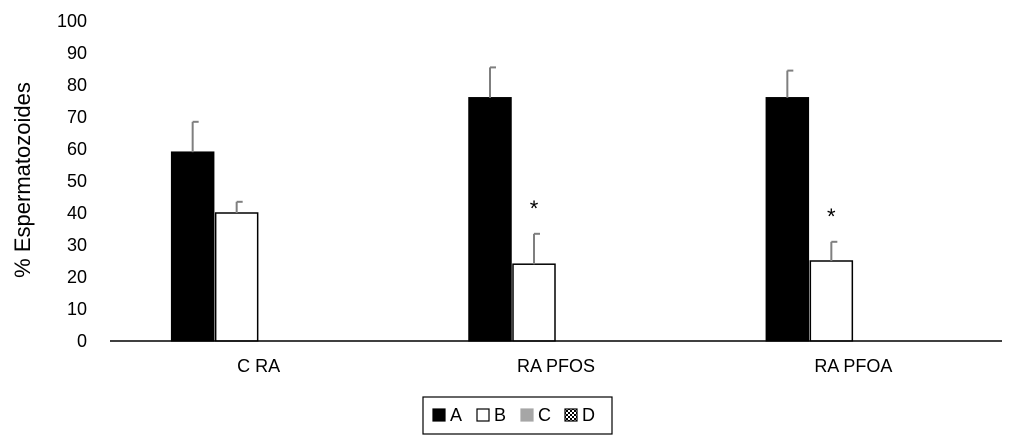 Image resolution: width=1015 pixels, height=438 pixels. What do you see at coordinates (683, 212) in the screenshot?
I see `annotations-group: * *` at bounding box center [683, 212].